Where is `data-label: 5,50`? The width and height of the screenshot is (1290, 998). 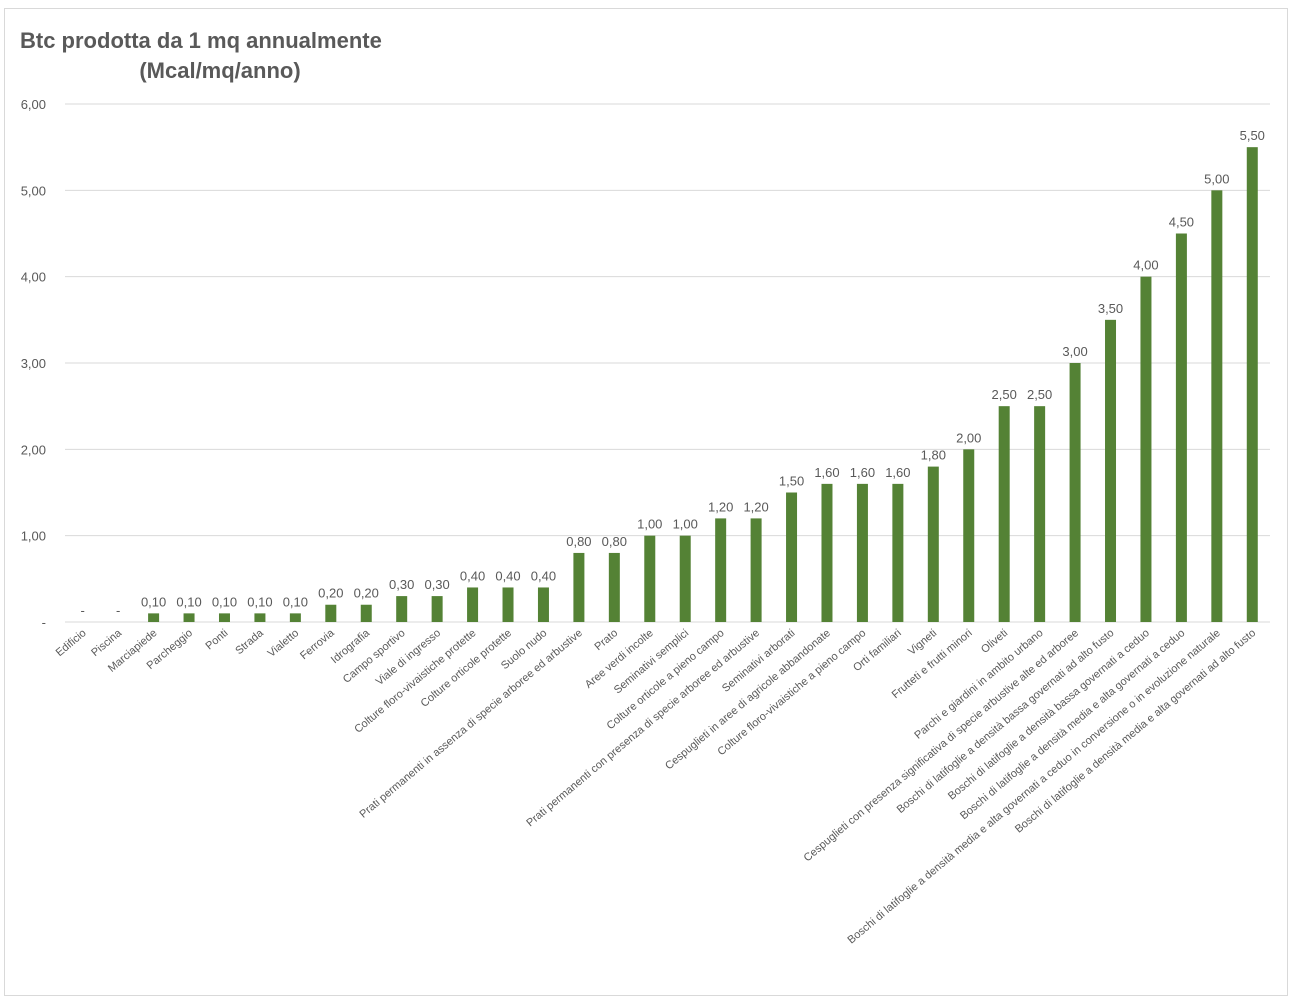
data-label: 5,50 is located at coordinates (1252, 135).